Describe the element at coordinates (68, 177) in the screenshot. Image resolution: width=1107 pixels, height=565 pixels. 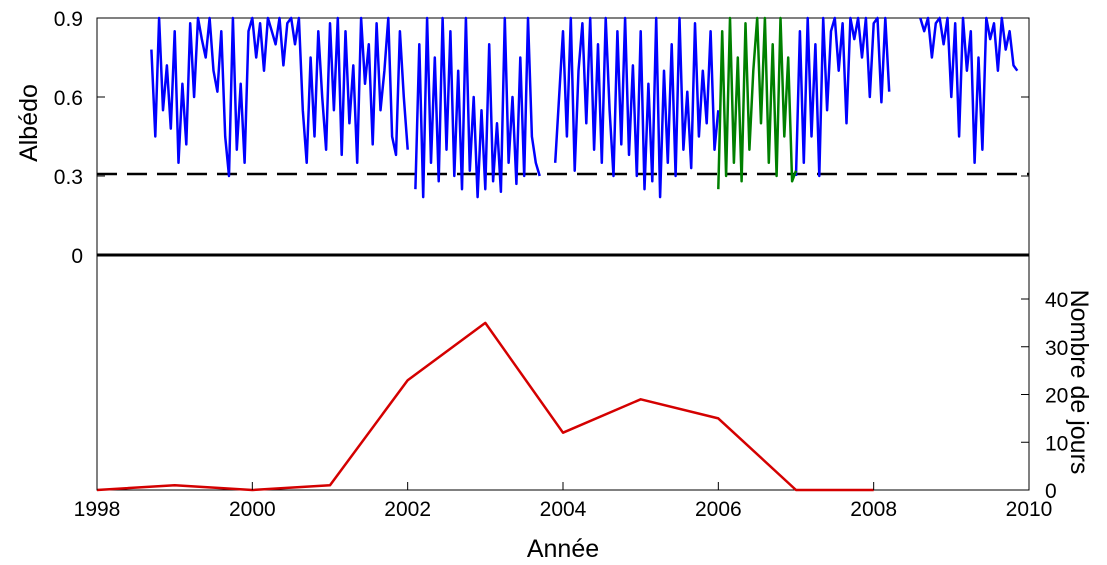
I see `left-tick-label: 0.3` at that location.